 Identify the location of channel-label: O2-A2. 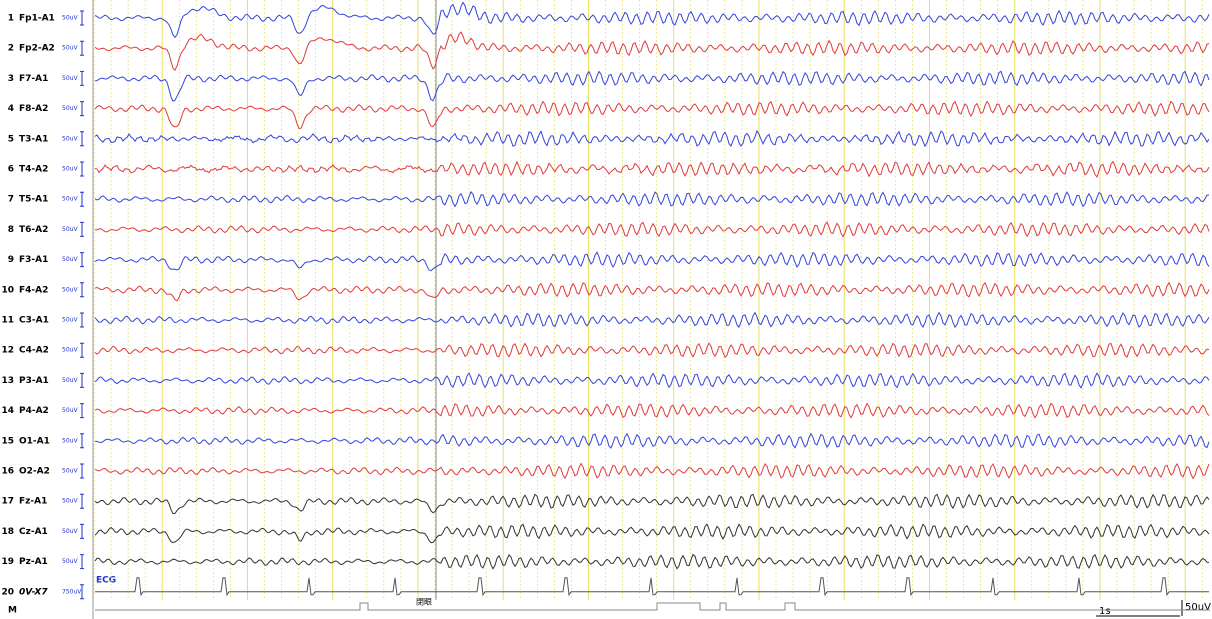
(34, 472).